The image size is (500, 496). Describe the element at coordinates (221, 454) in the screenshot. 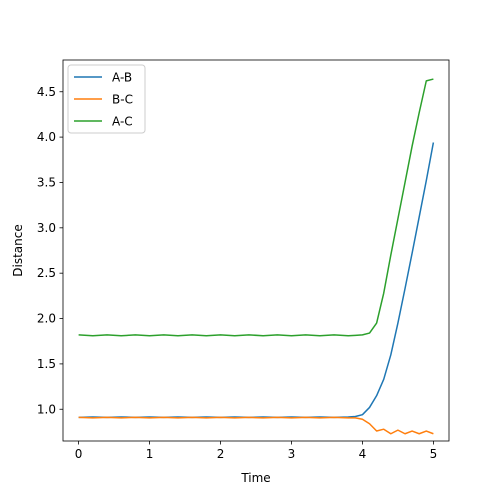

I see `x-tick-label: 2` at that location.